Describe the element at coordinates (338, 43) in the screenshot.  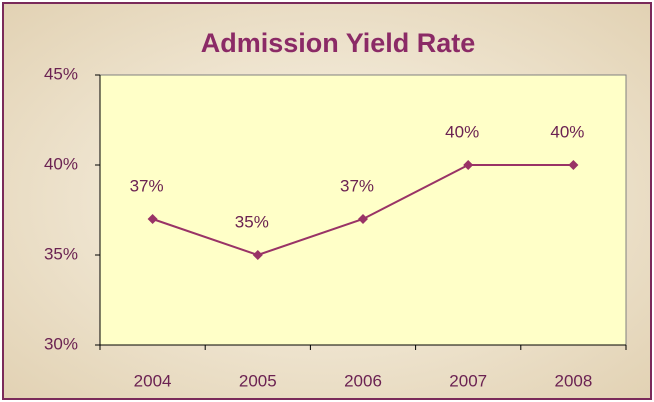
I see `chart-title: Admission Yield Rate` at that location.